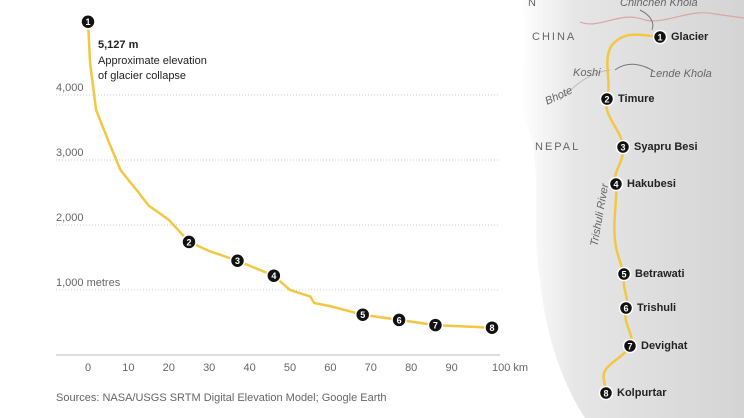 The width and height of the screenshot is (744, 418). I want to click on place-name: Syapru Besi, so click(666, 147).